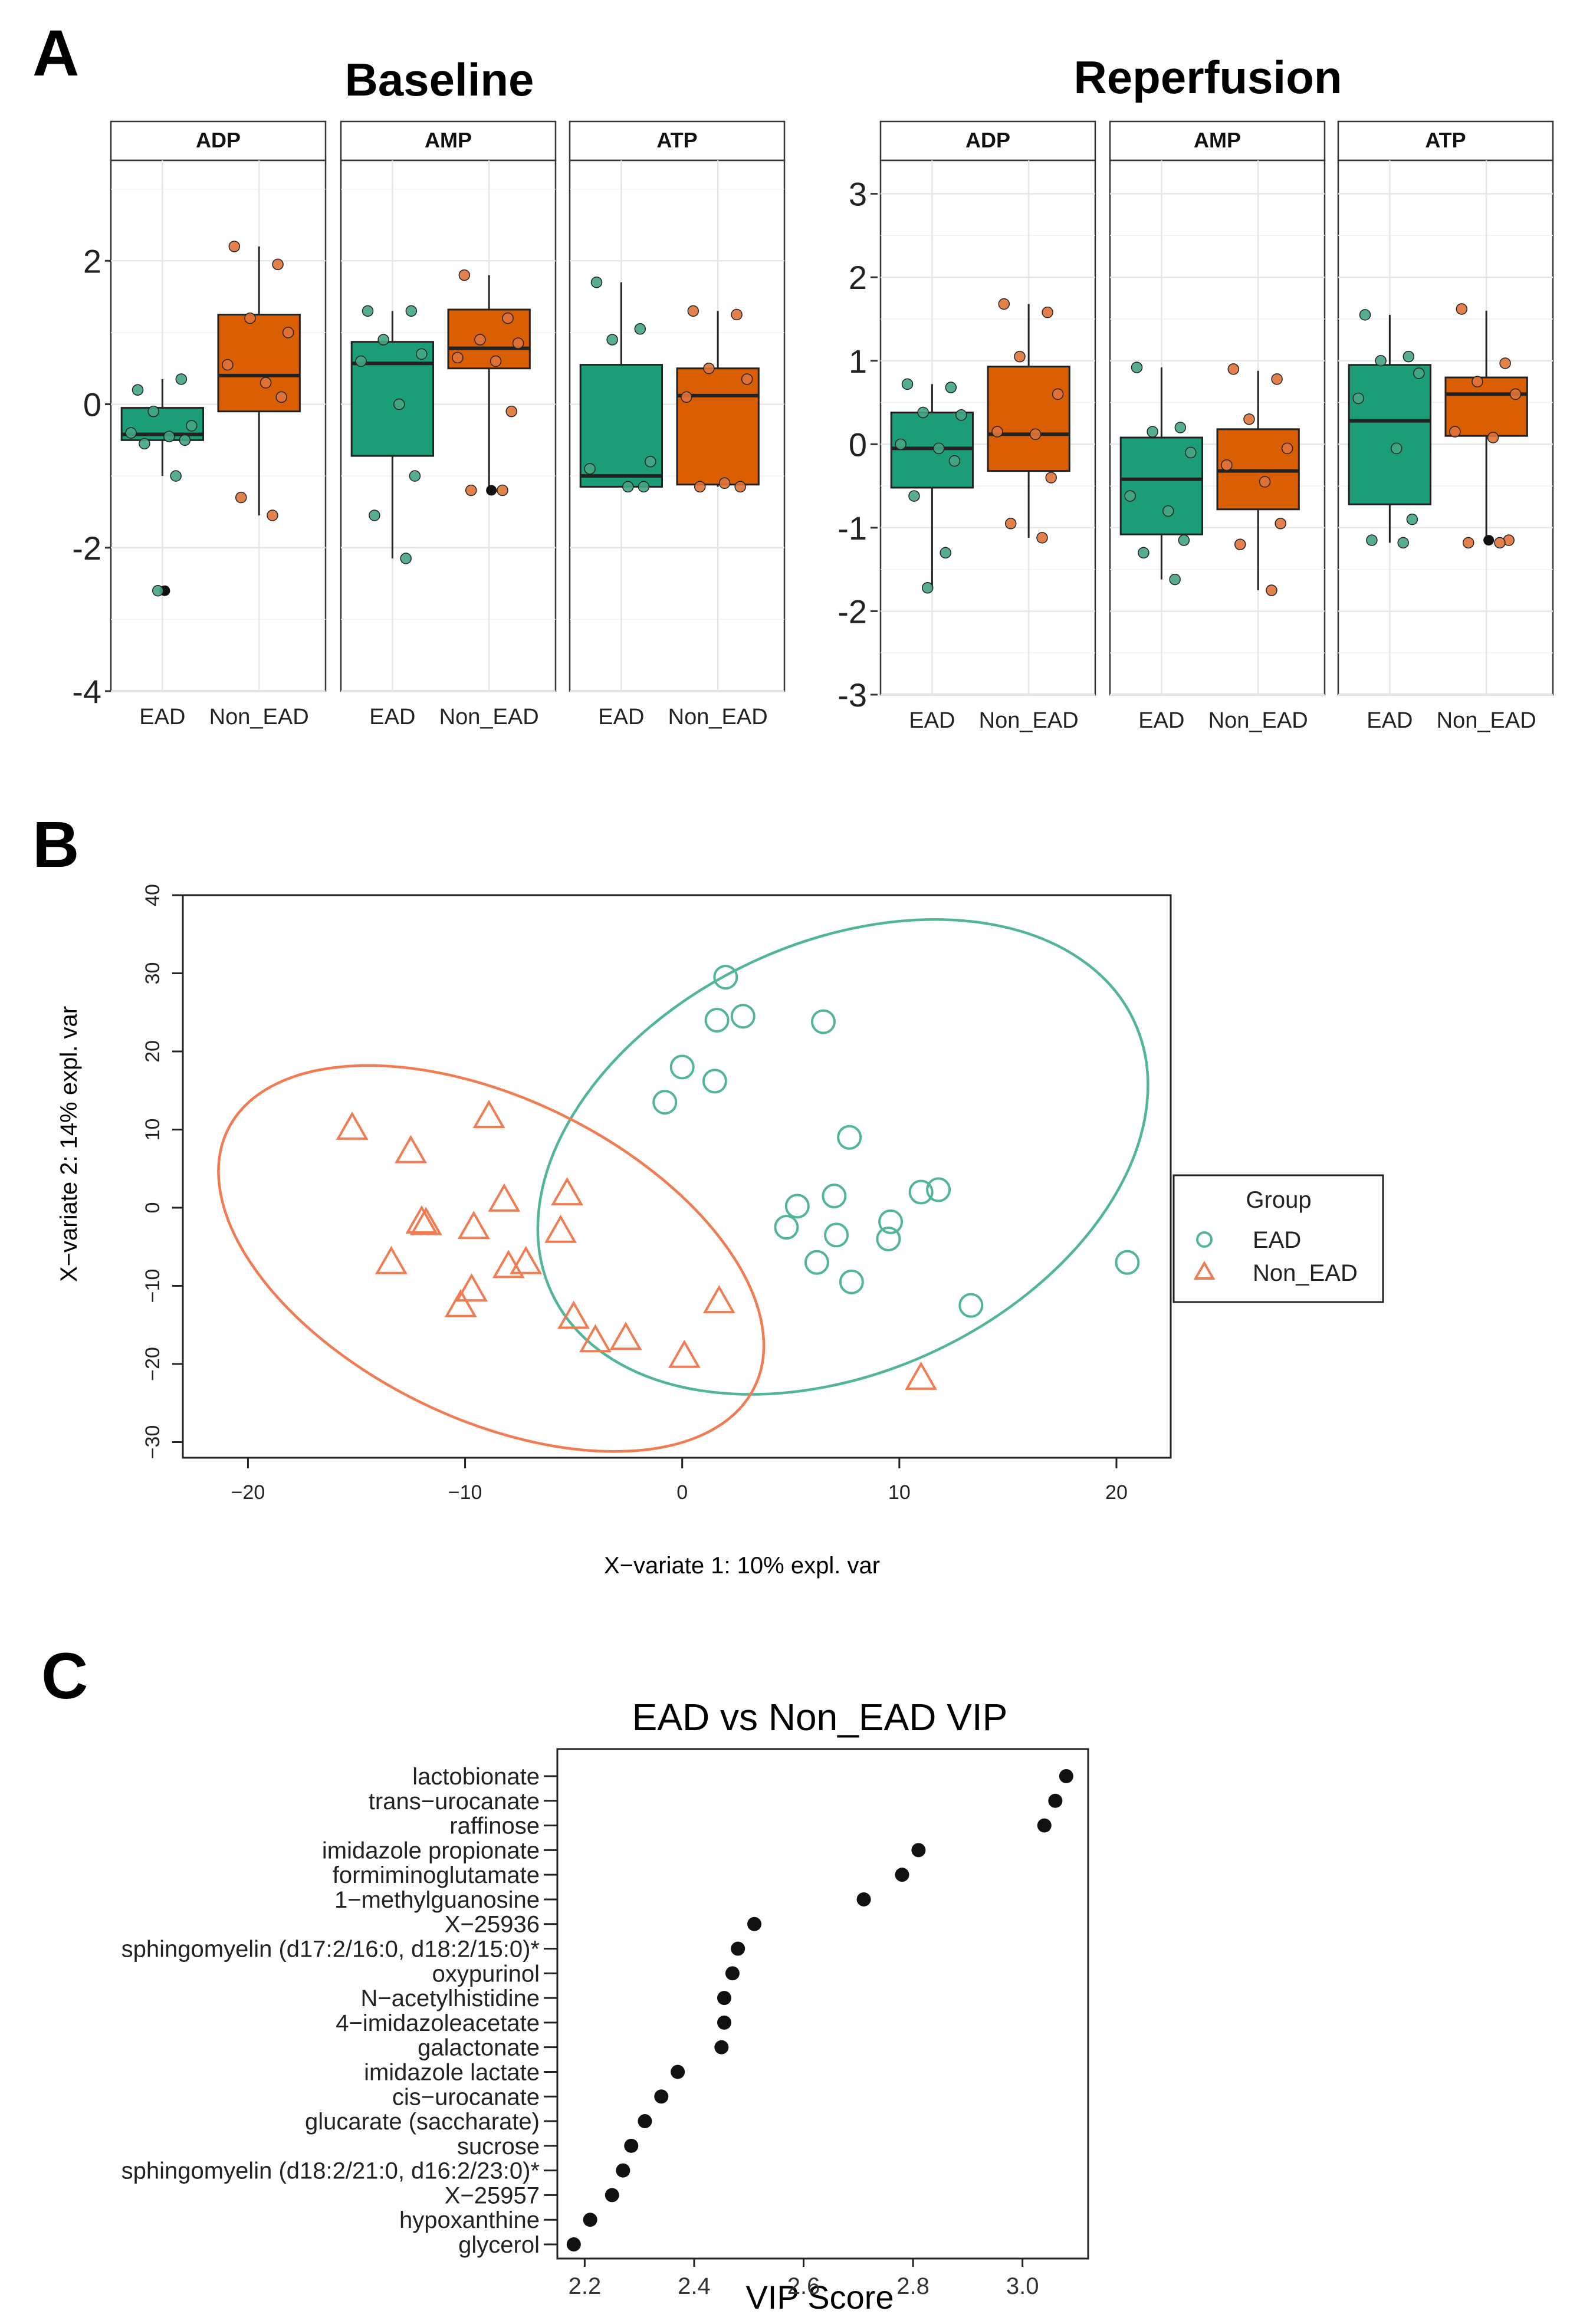 This screenshot has width=1570, height=2324. Describe the element at coordinates (431, 1850) in the screenshot. I see `vip-feature-label: imidazole propionate` at that location.